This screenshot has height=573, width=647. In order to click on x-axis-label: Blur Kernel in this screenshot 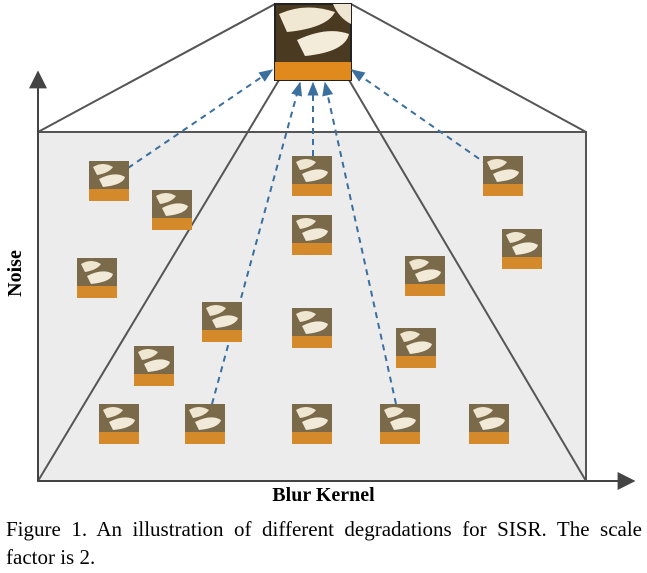, I will do `click(323, 495)`.